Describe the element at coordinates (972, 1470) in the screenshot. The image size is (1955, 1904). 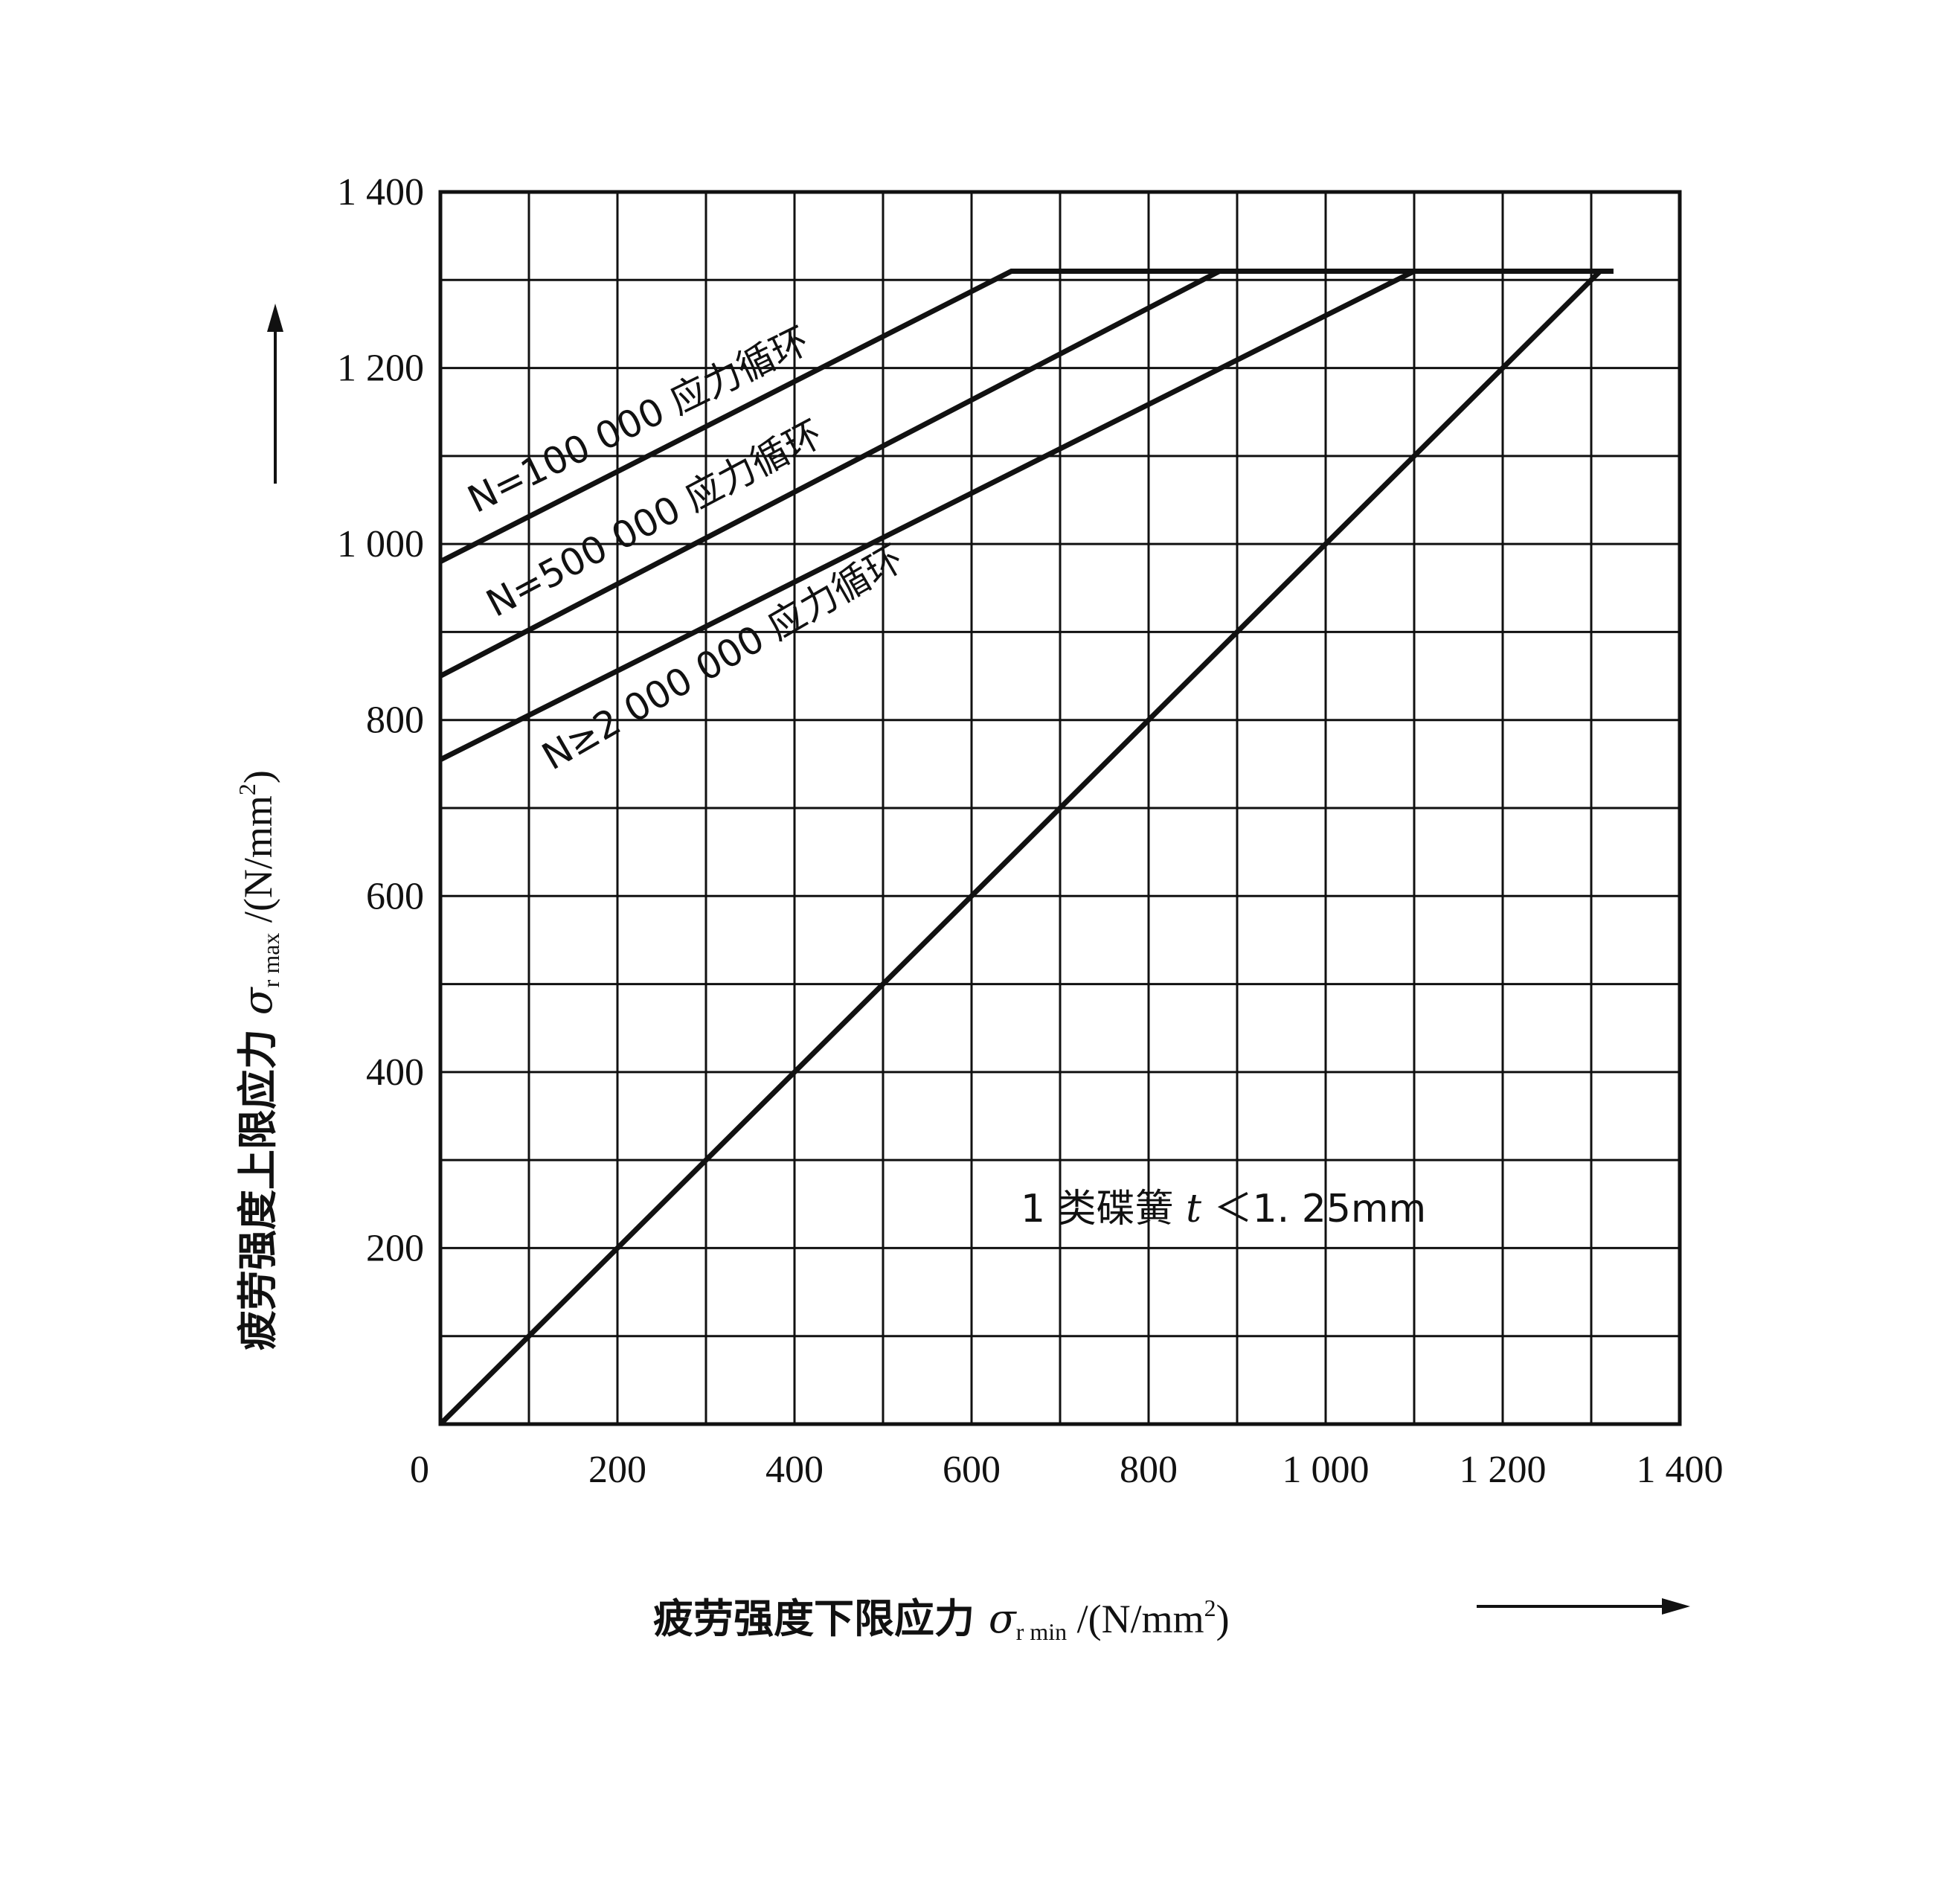
I see `x-tick-label: 600` at that location.